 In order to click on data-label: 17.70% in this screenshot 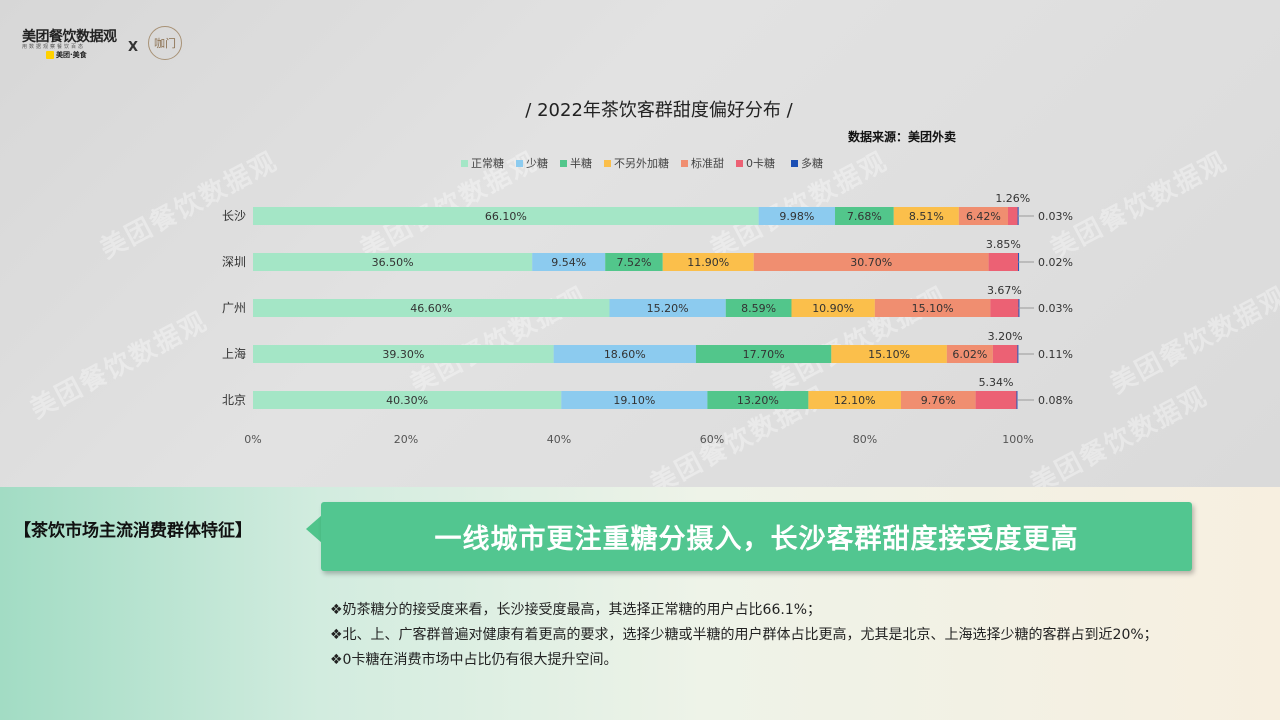, I will do `click(764, 354)`.